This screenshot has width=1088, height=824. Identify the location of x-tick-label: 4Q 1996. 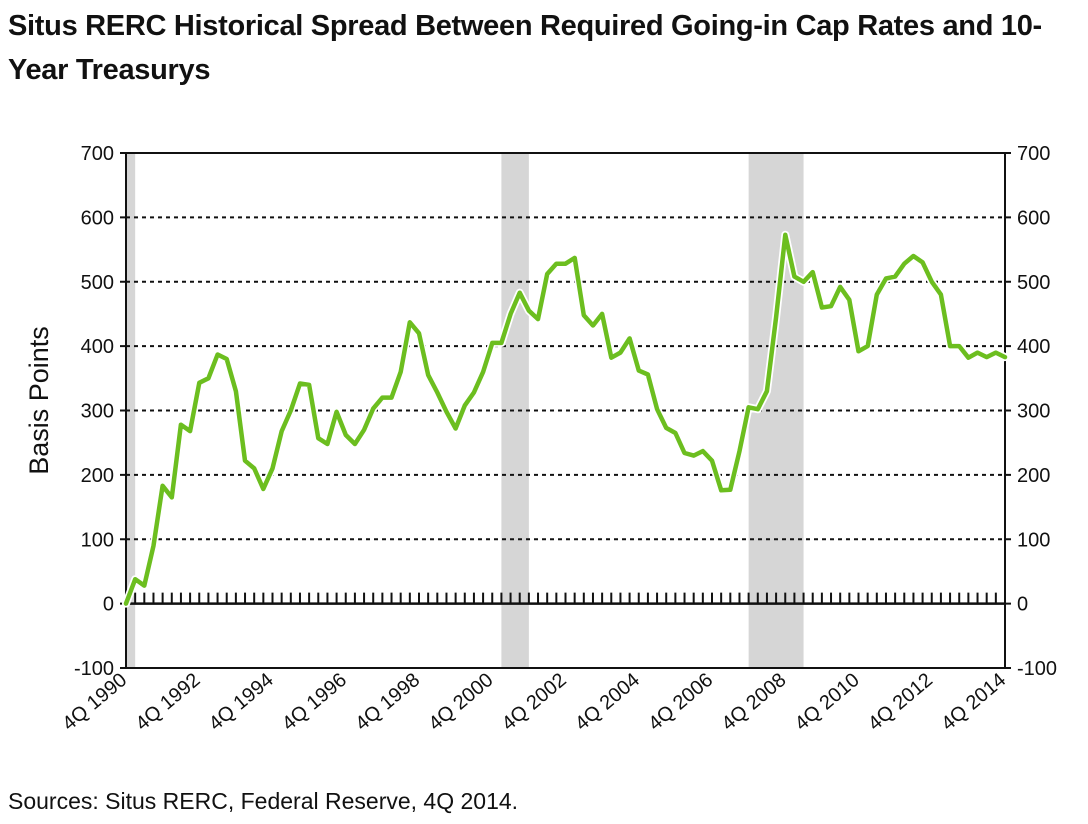
(314, 702).